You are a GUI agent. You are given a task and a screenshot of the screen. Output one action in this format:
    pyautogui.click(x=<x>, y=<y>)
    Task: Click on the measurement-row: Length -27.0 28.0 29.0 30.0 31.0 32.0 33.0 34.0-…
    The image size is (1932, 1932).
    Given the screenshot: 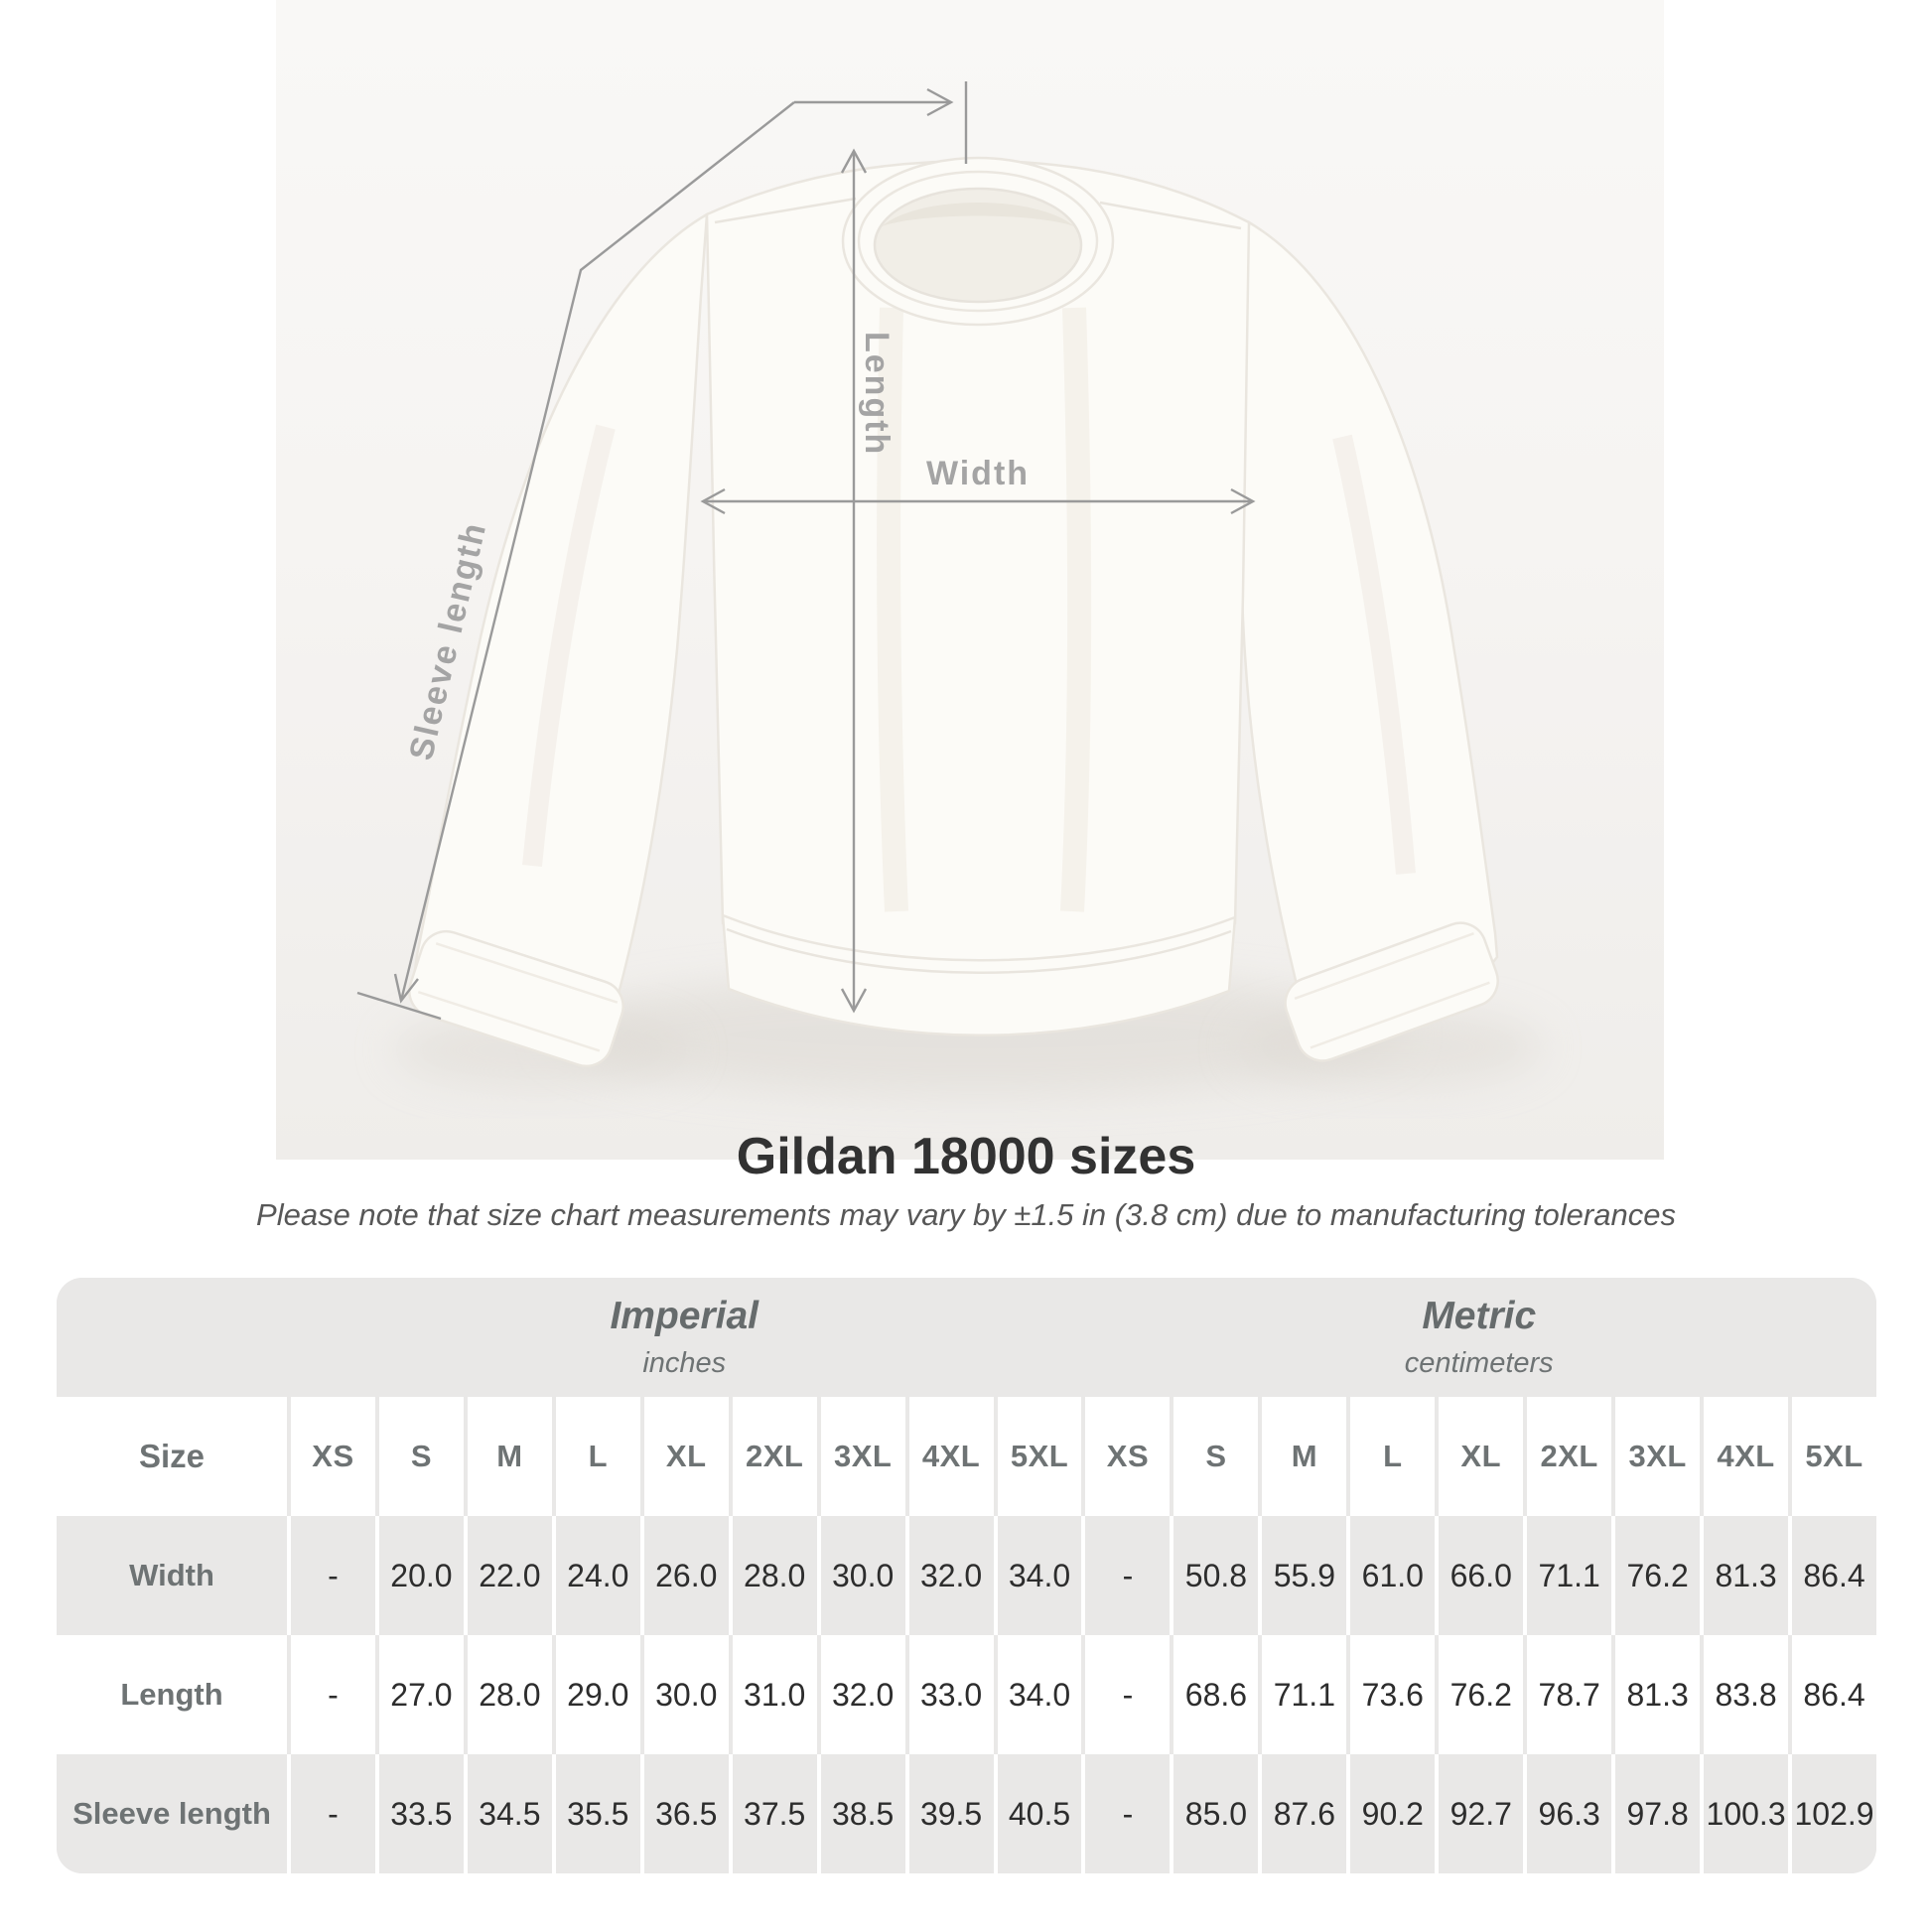 What is the action you would take?
    pyautogui.click(x=967, y=1695)
    